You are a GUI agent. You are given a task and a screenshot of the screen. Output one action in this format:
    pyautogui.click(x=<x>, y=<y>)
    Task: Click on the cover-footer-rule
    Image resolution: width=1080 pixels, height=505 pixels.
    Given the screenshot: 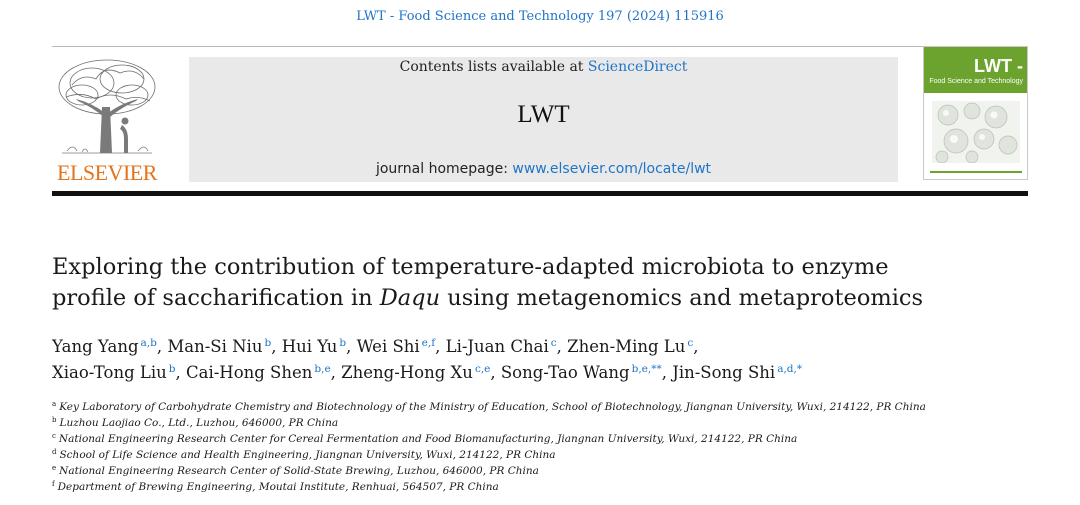 What is the action you would take?
    pyautogui.click(x=976, y=172)
    